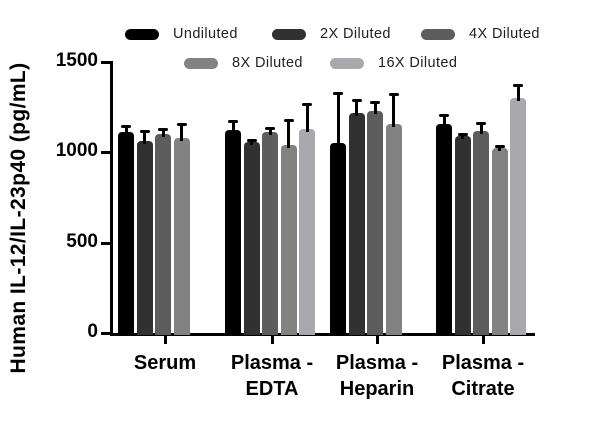  I want to click on legend-item-16x-diluted: 16X Diluted, so click(394, 63).